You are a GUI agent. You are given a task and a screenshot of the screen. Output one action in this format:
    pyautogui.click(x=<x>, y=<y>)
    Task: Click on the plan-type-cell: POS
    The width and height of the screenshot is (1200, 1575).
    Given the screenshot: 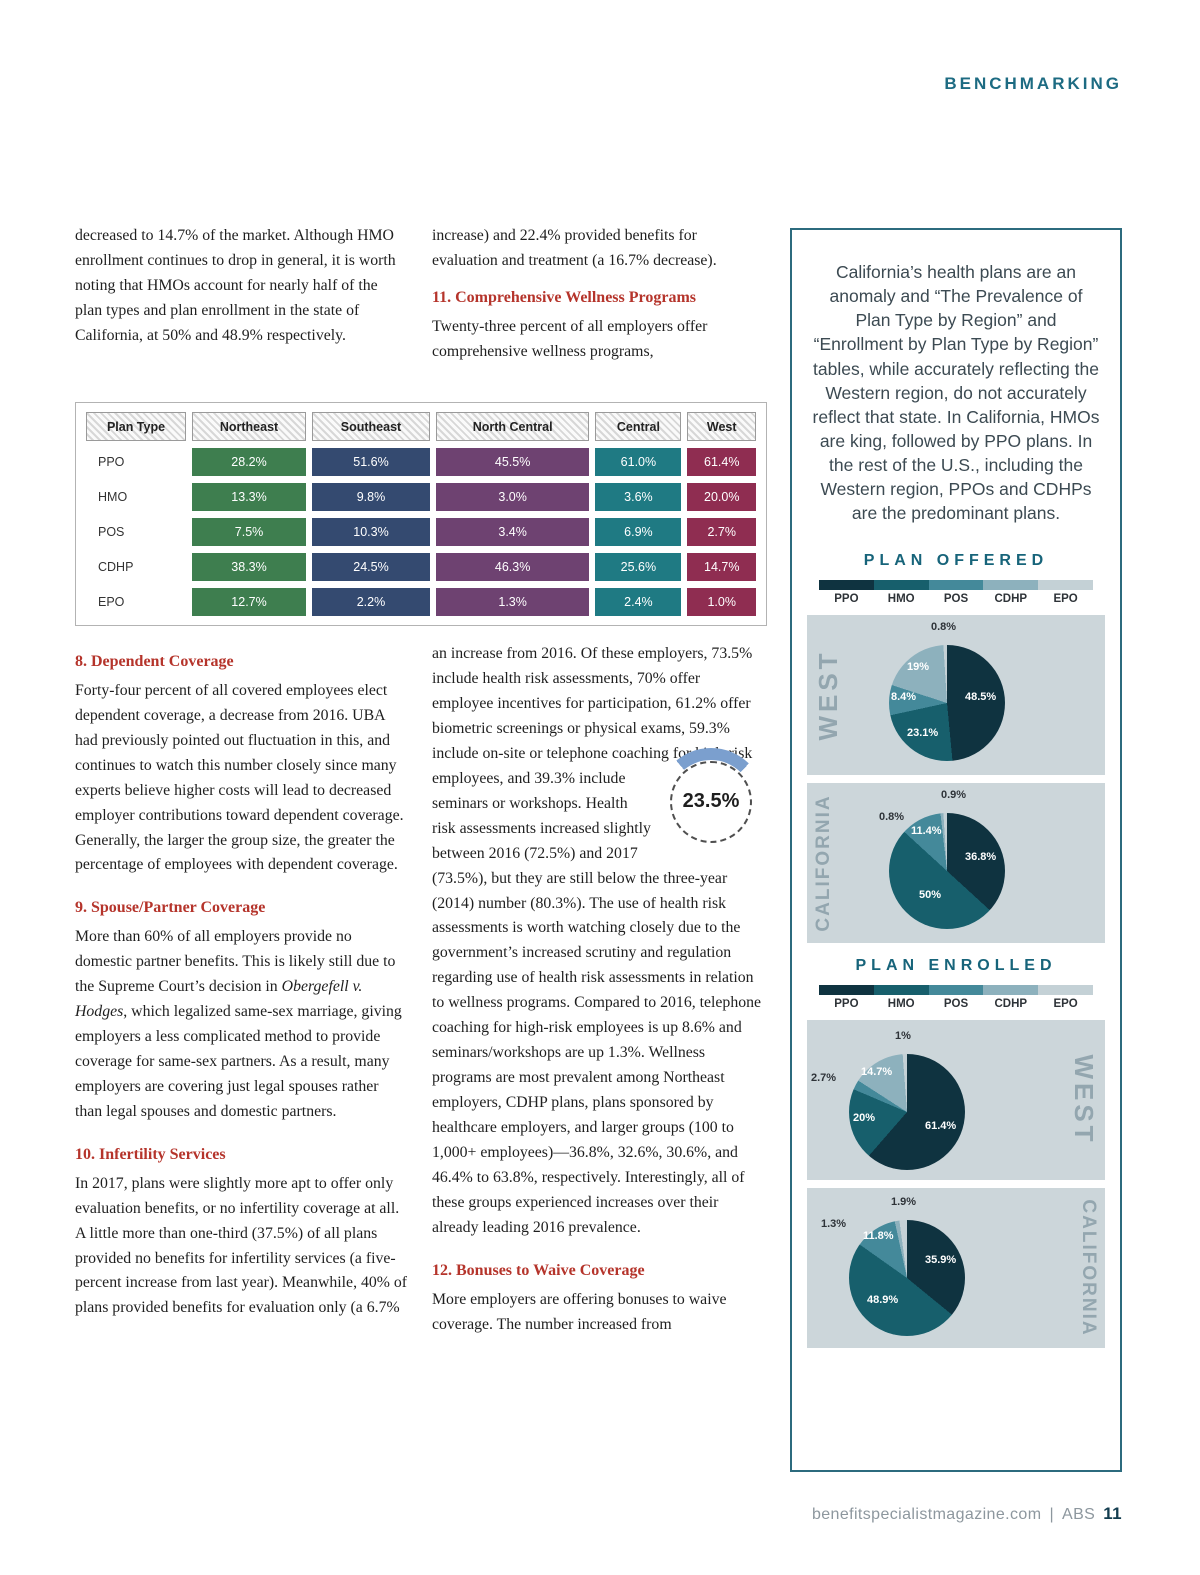 What is the action you would take?
    pyautogui.click(x=111, y=532)
    